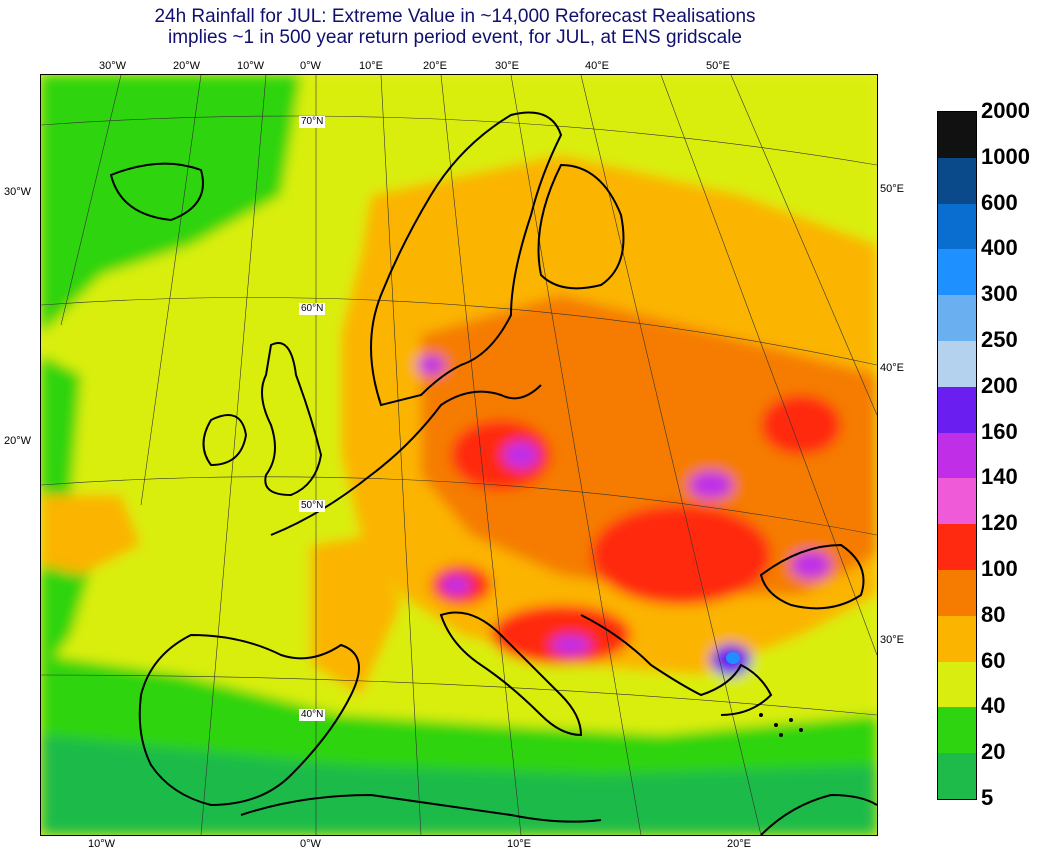  Describe the element at coordinates (597, 66) in the screenshot. I see `top-tick-7: 40°E` at that location.